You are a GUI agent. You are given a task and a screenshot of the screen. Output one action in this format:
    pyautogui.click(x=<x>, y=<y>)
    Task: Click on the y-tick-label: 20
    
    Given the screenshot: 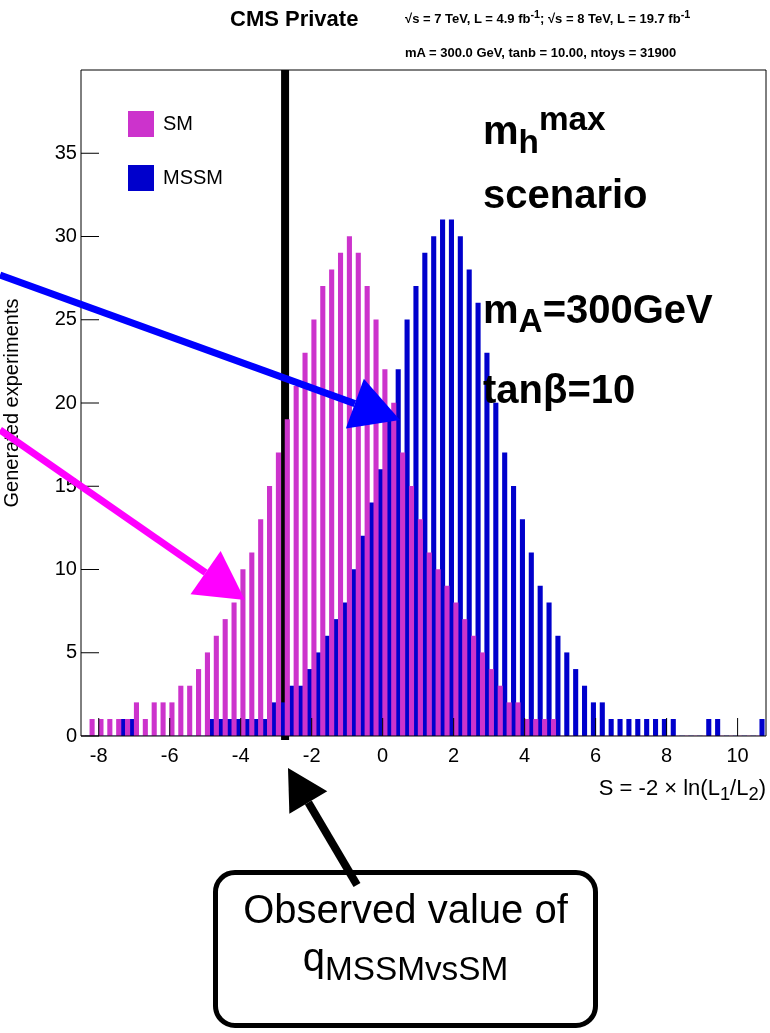 What is the action you would take?
    pyautogui.click(x=65, y=401)
    